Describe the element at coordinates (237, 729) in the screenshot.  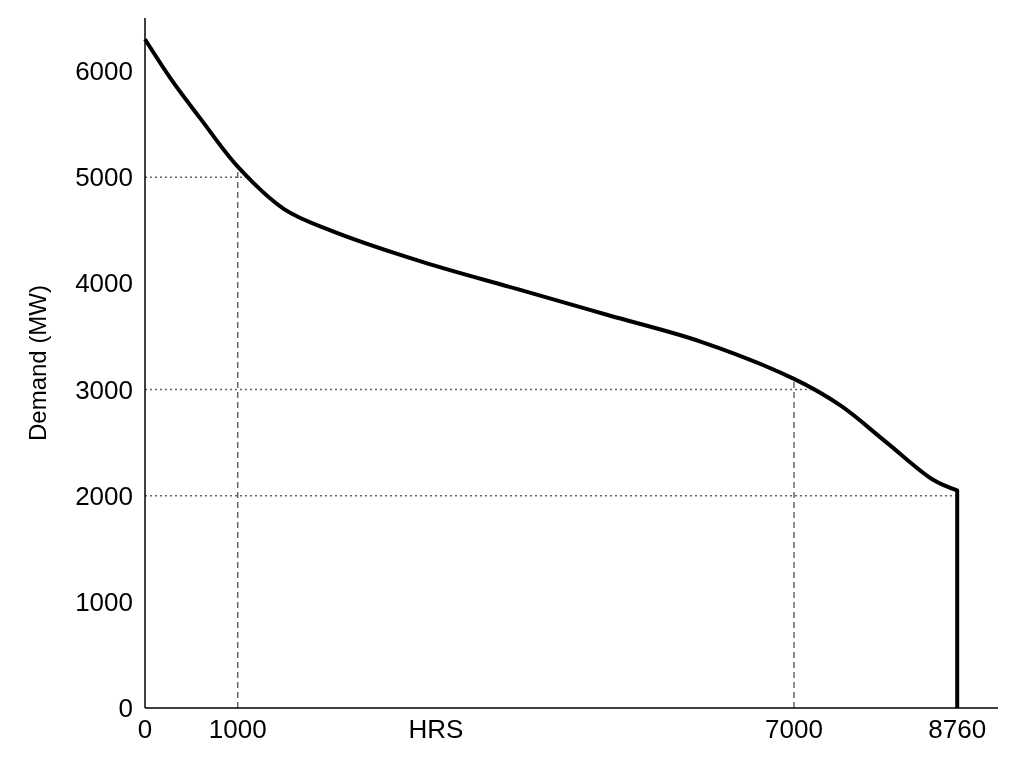
I see `x-tick-label: 1000` at that location.